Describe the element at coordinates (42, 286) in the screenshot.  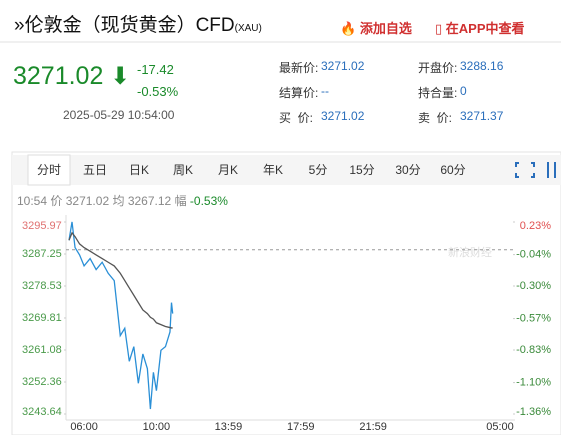
I see `y-tick-label: 3278.53` at that location.